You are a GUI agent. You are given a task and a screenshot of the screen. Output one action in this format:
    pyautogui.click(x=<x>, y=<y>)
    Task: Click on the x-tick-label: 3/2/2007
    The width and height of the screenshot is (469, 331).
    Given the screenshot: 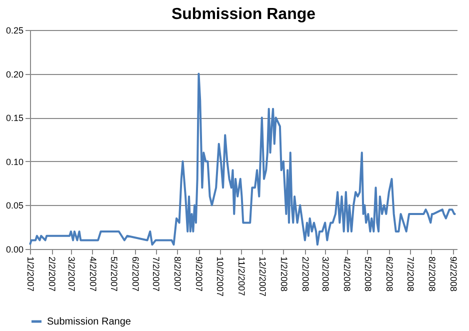 What is the action you would take?
    pyautogui.click(x=71, y=274)
    